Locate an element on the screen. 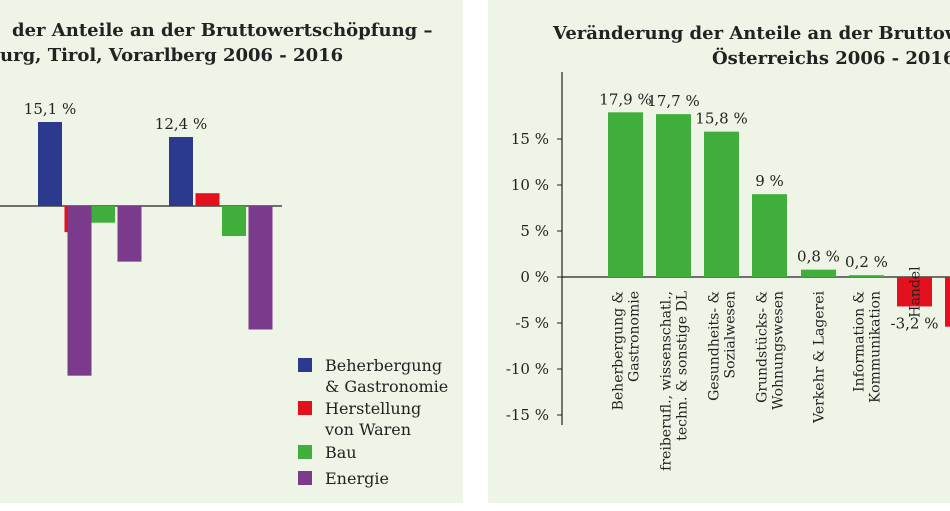 This screenshot has width=950, height=511. right-category-label: Verkehr & Lagerei is located at coordinates (820, 357).